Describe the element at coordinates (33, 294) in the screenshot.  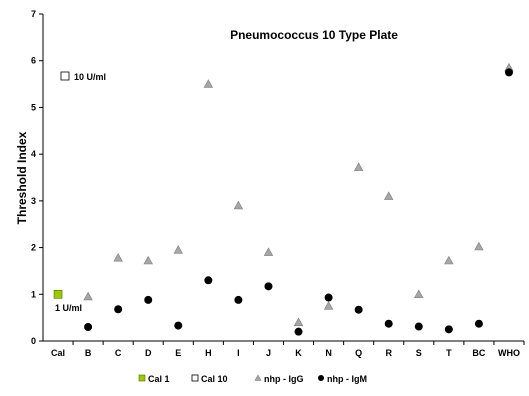
I see `y-tick-label: 1` at that location.